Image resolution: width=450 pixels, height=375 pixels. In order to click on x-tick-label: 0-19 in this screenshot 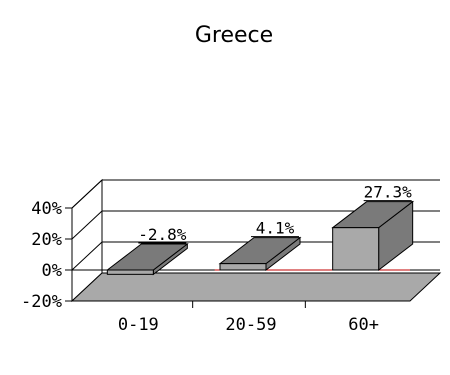, I will do `click(138, 325)`.